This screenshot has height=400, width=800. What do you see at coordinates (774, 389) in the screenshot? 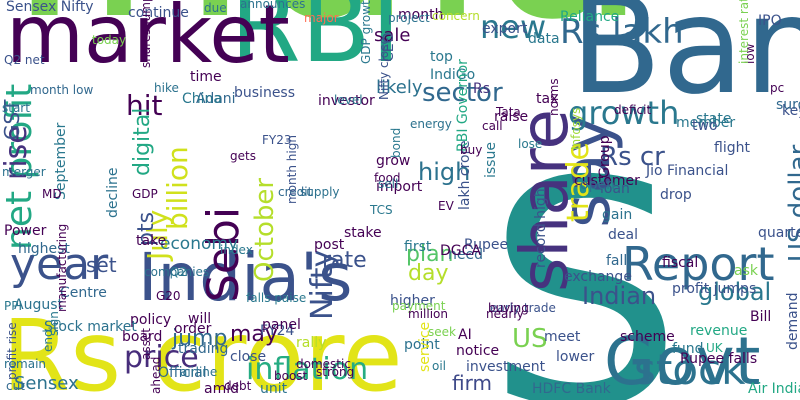
I see `cloud-word: Air India` at bounding box center [774, 389].